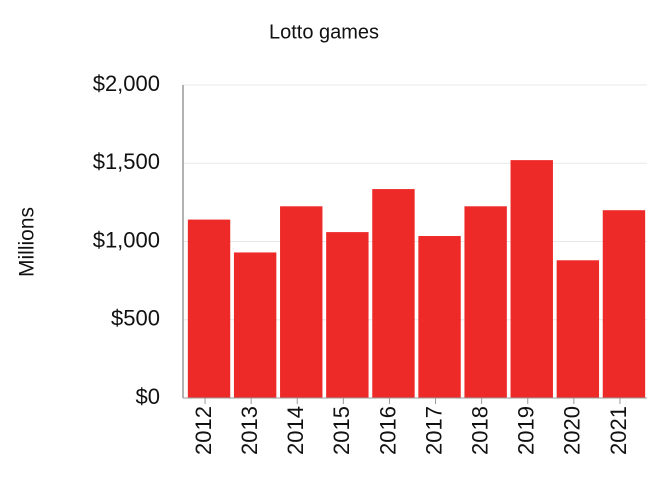  I want to click on x-tick-label: 2013, so click(249, 430).